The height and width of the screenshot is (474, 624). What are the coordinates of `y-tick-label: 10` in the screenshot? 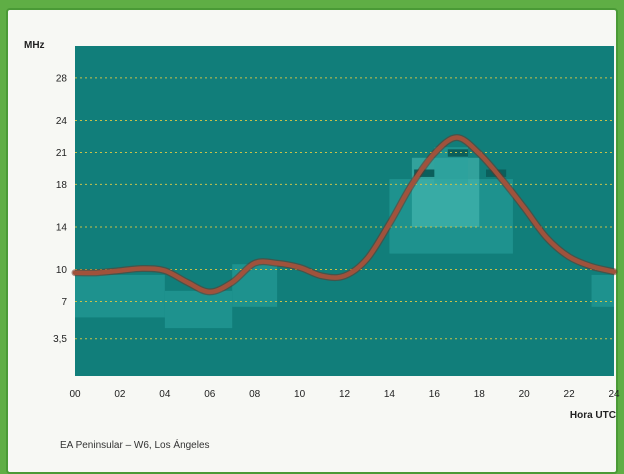 It's located at (62, 270).